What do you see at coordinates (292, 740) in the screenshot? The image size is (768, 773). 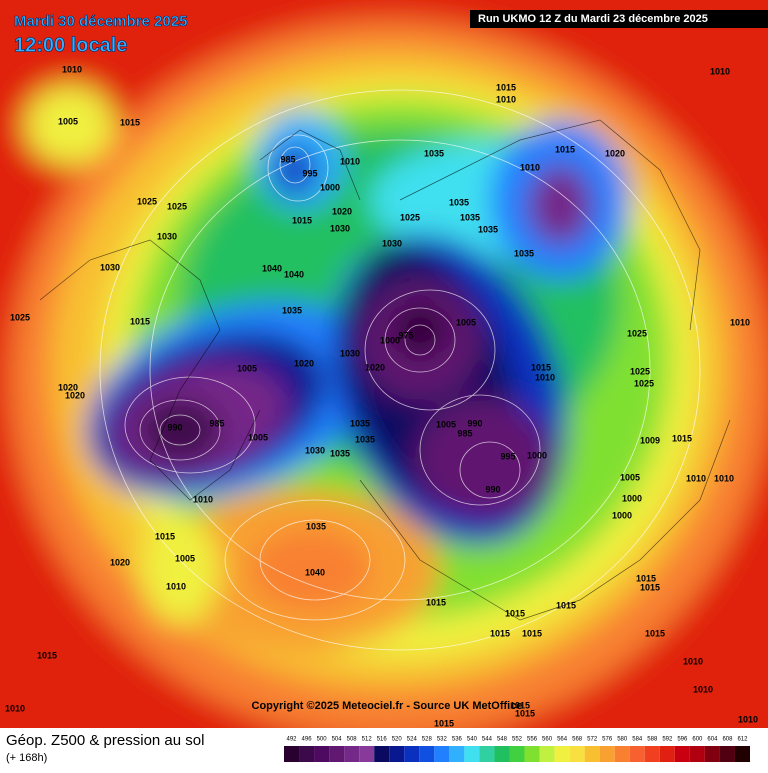 I see `scale-label: 492` at bounding box center [292, 740].